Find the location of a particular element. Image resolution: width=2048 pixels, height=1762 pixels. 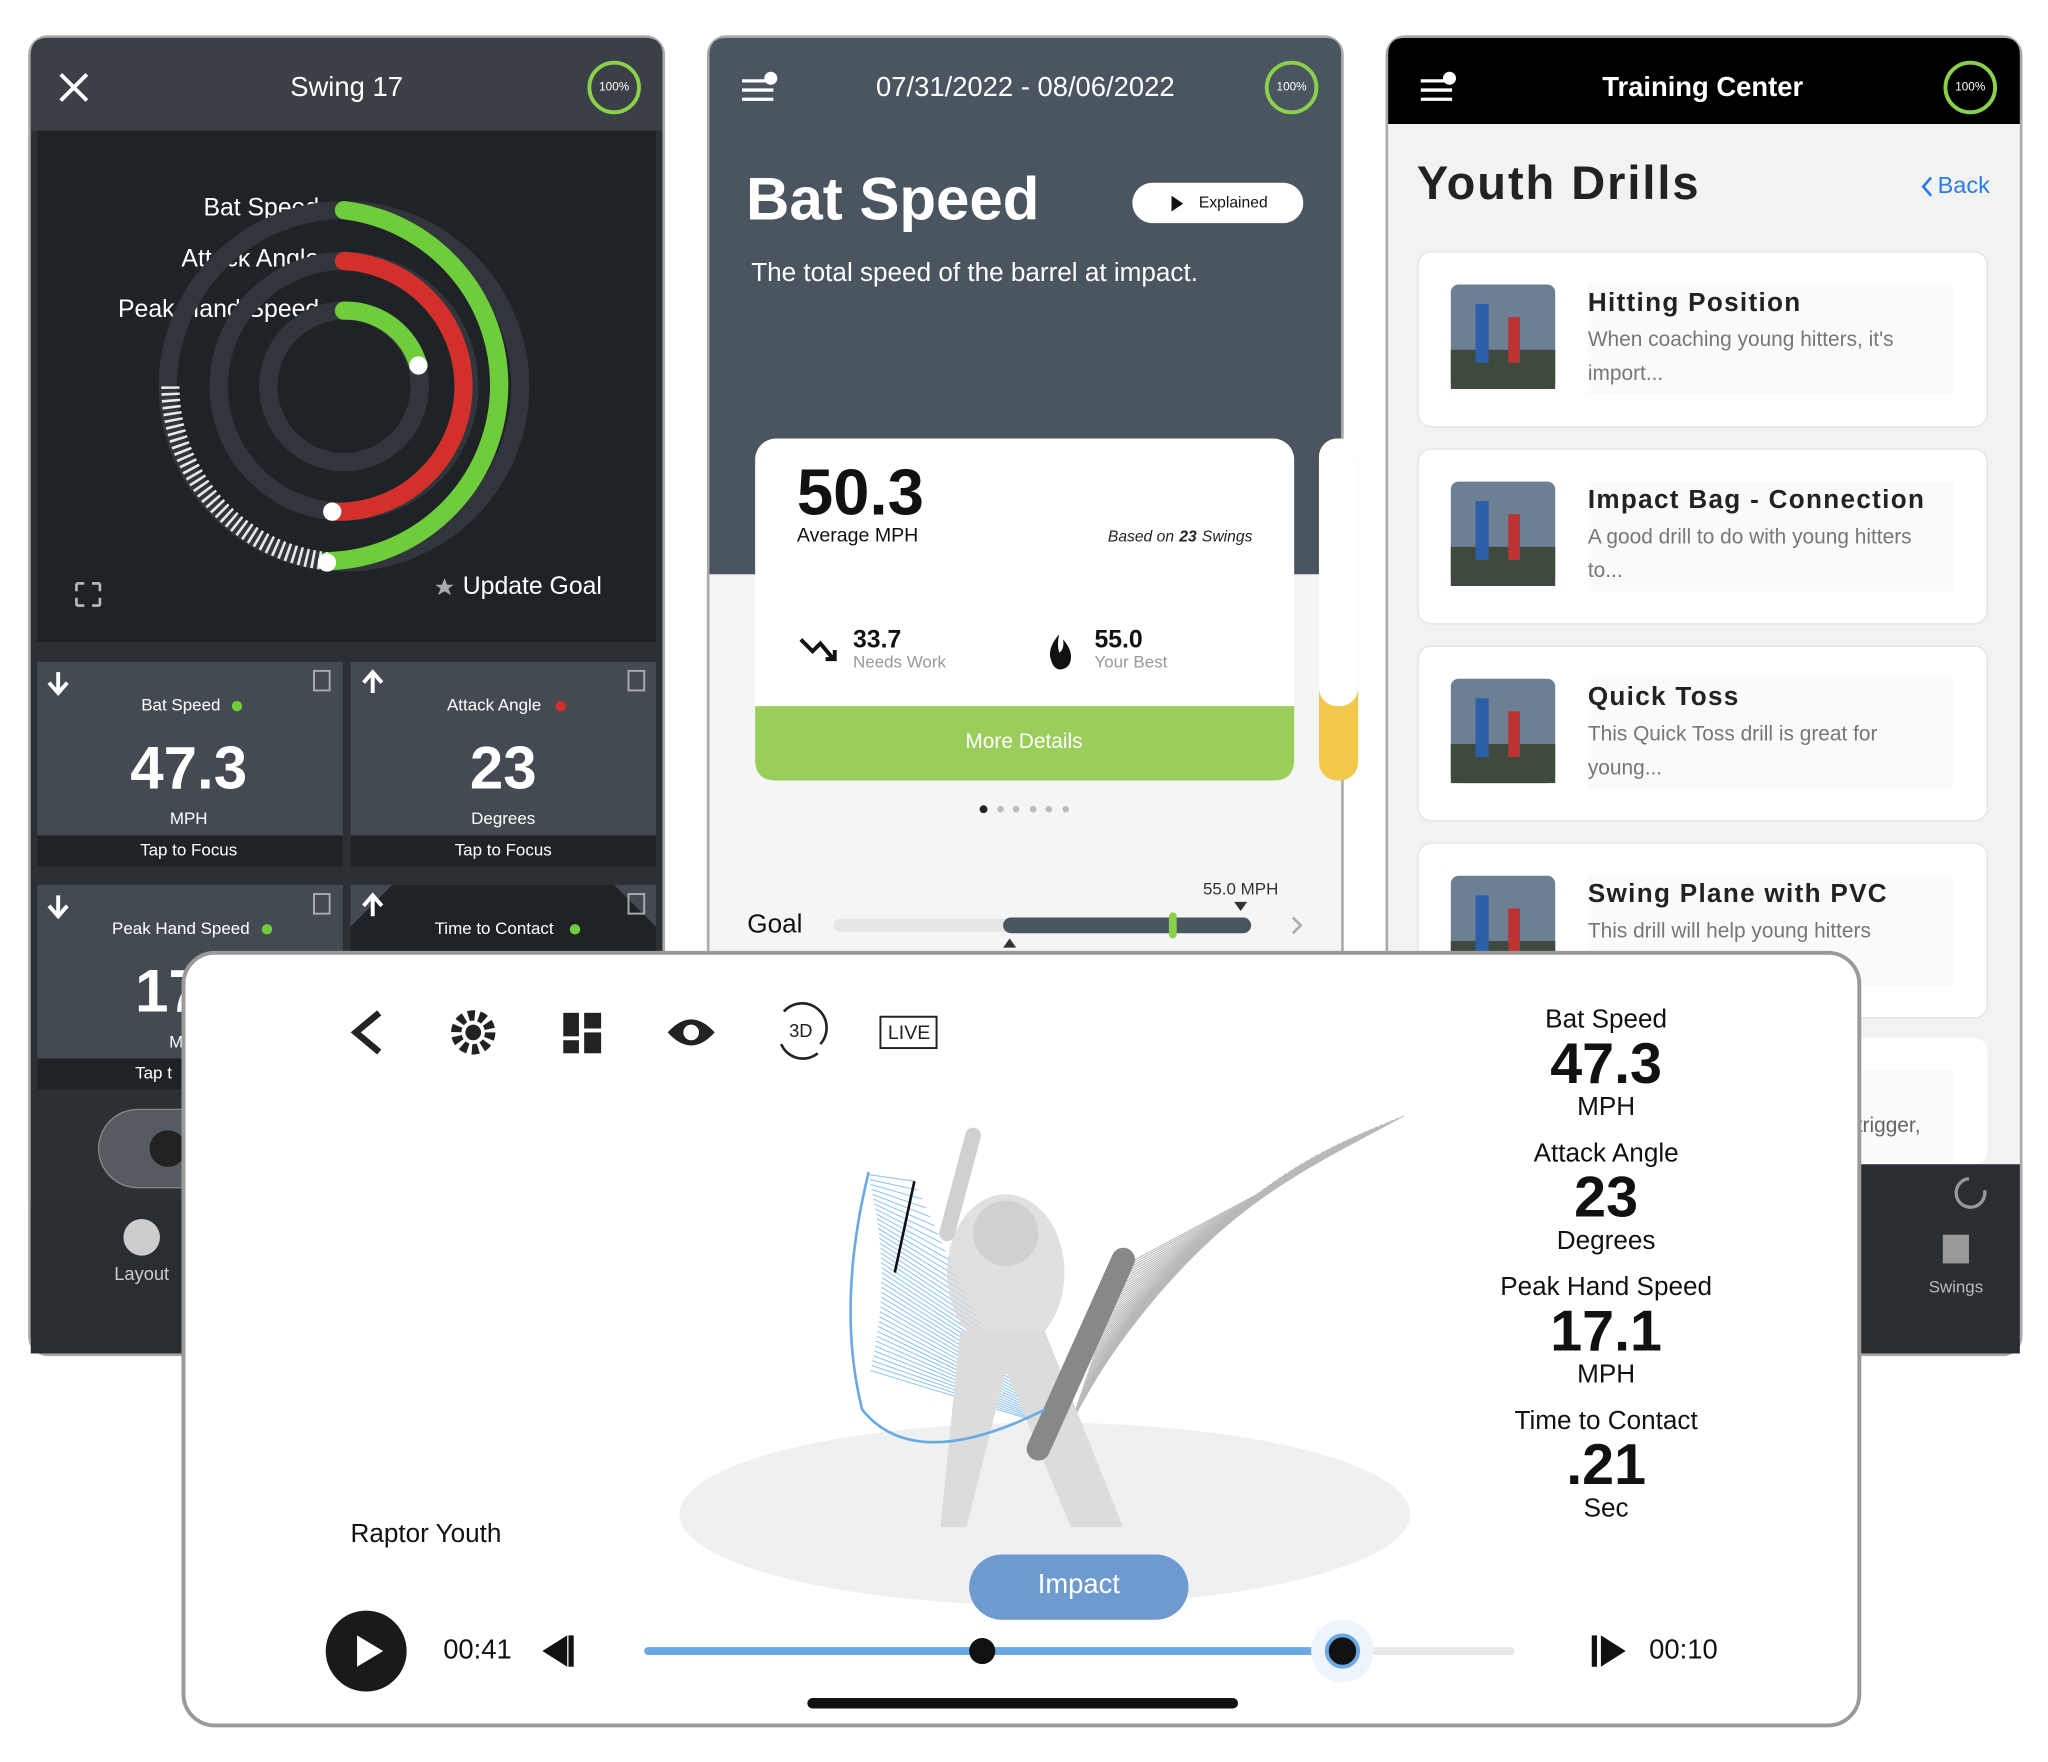

impact-marker is located at coordinates (982, 1651).